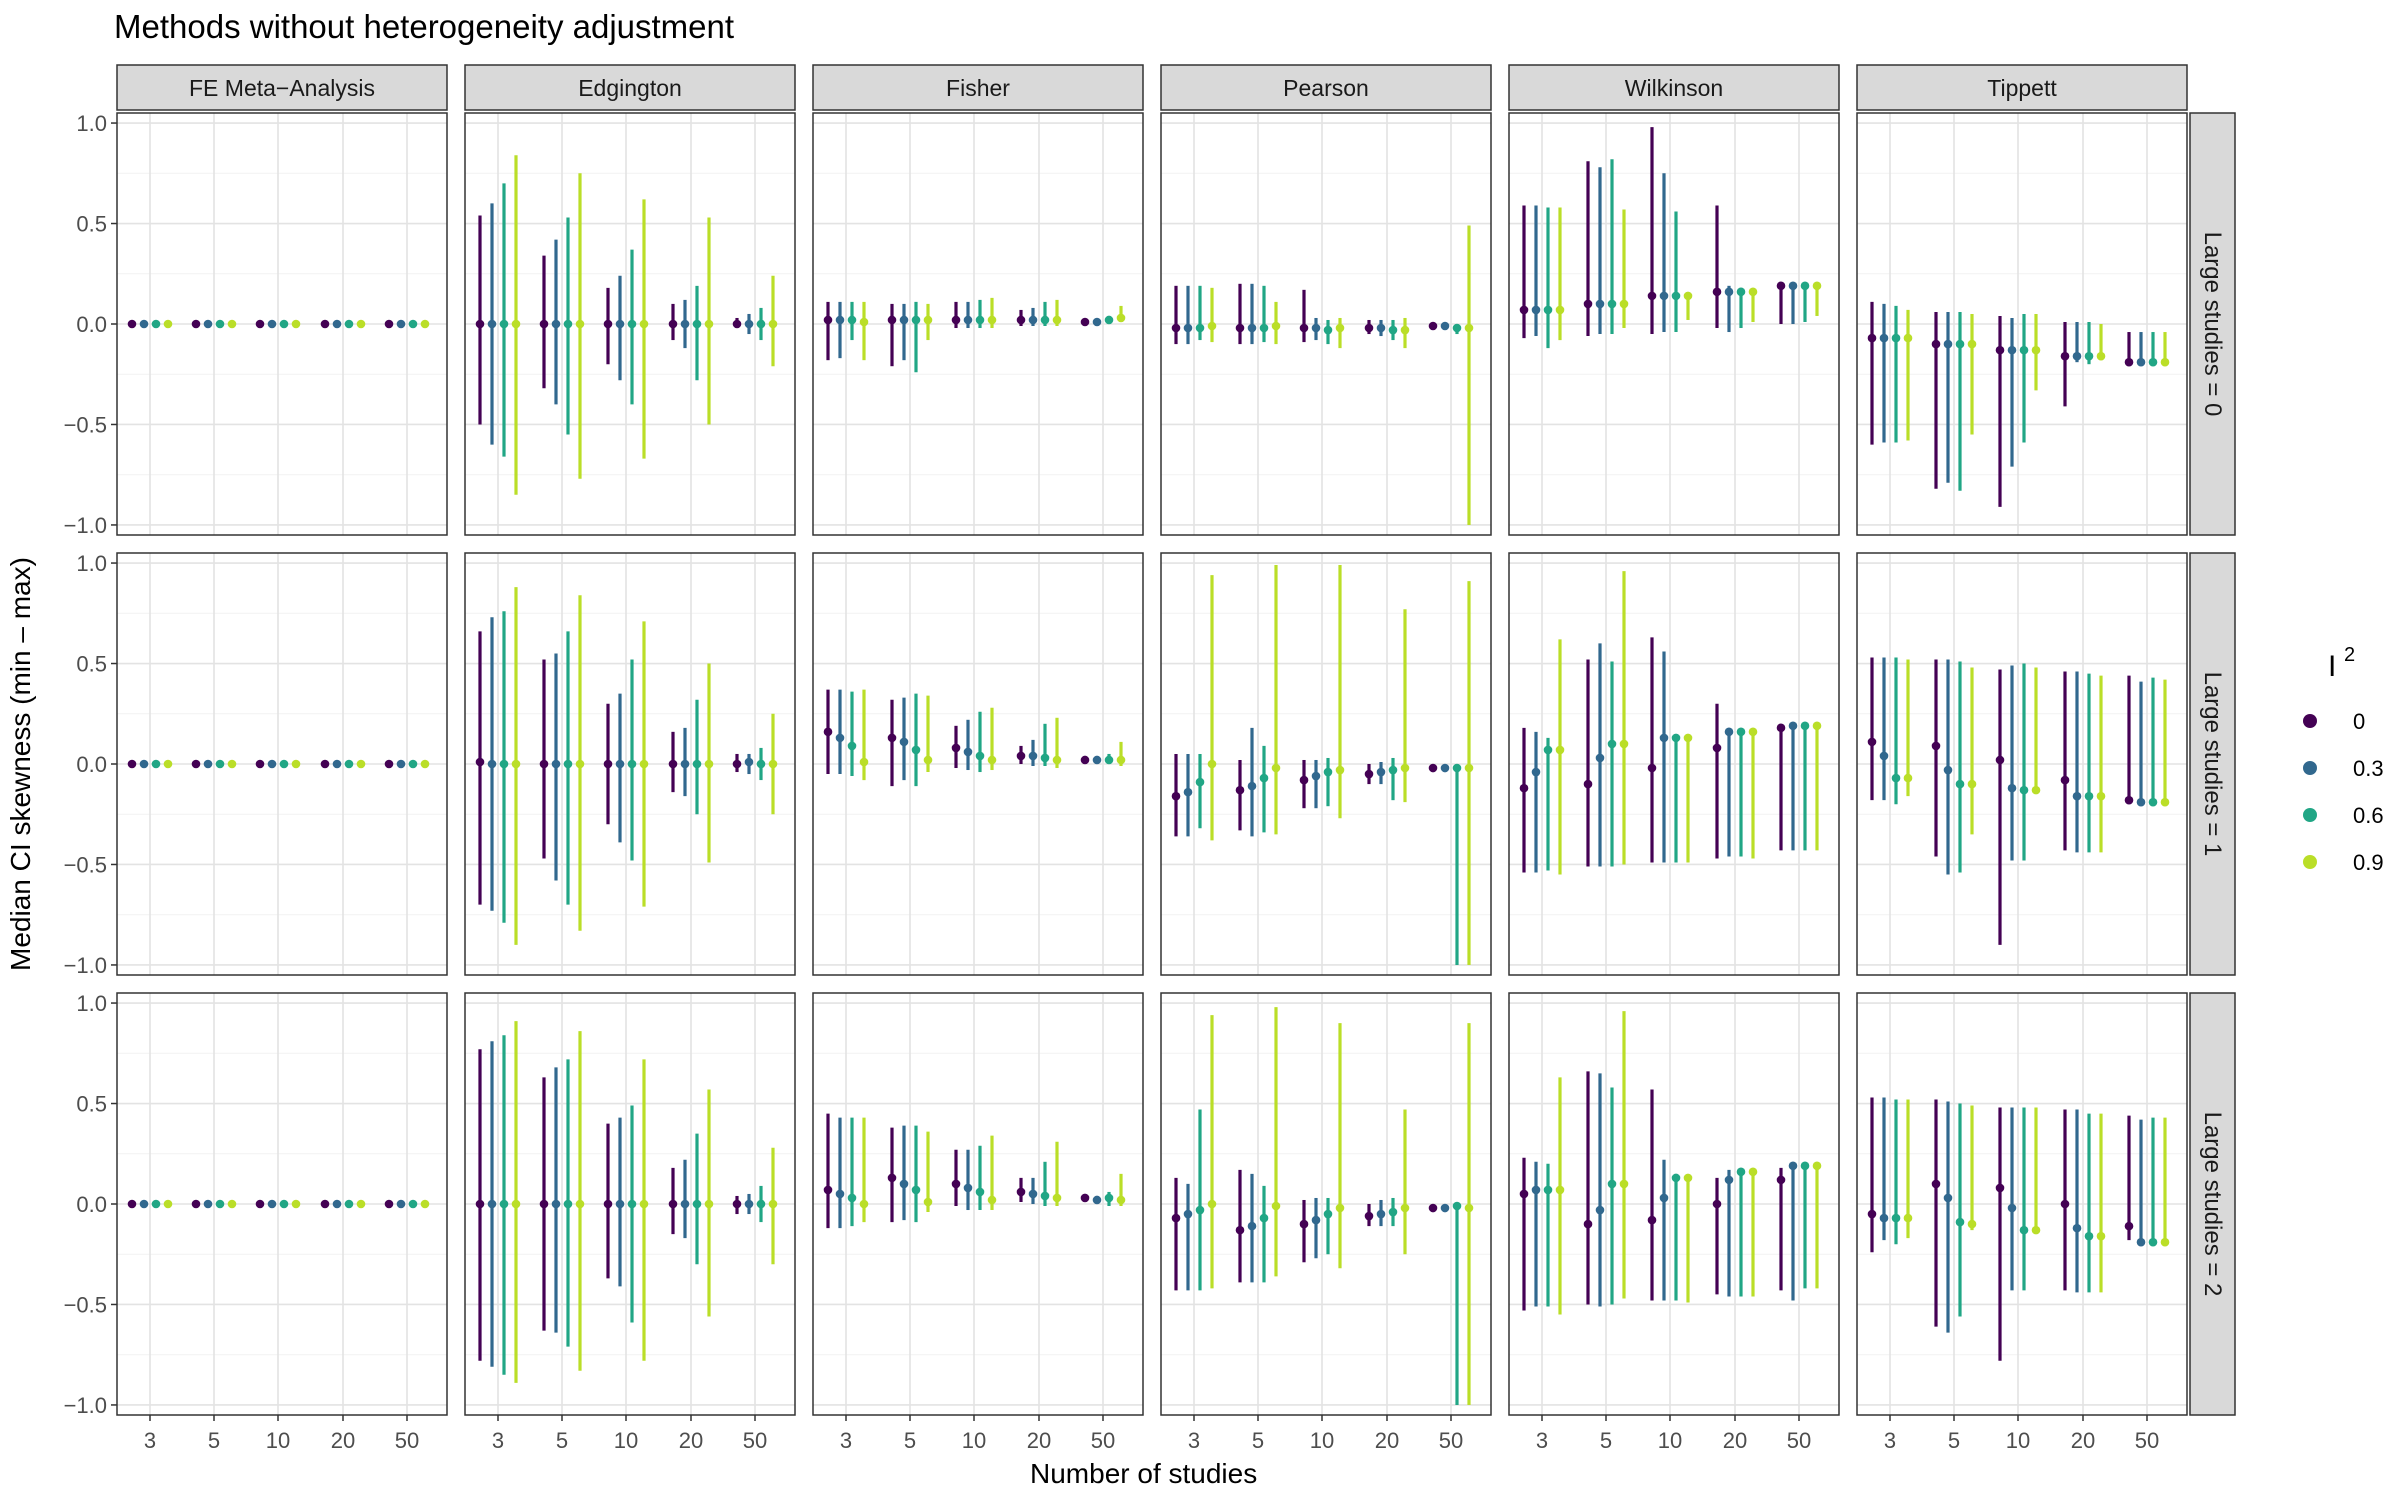 This screenshot has height=1500, width=2400. What do you see at coordinates (1326, 88) in the screenshot?
I see `facet-strip-label: Pearson` at bounding box center [1326, 88].